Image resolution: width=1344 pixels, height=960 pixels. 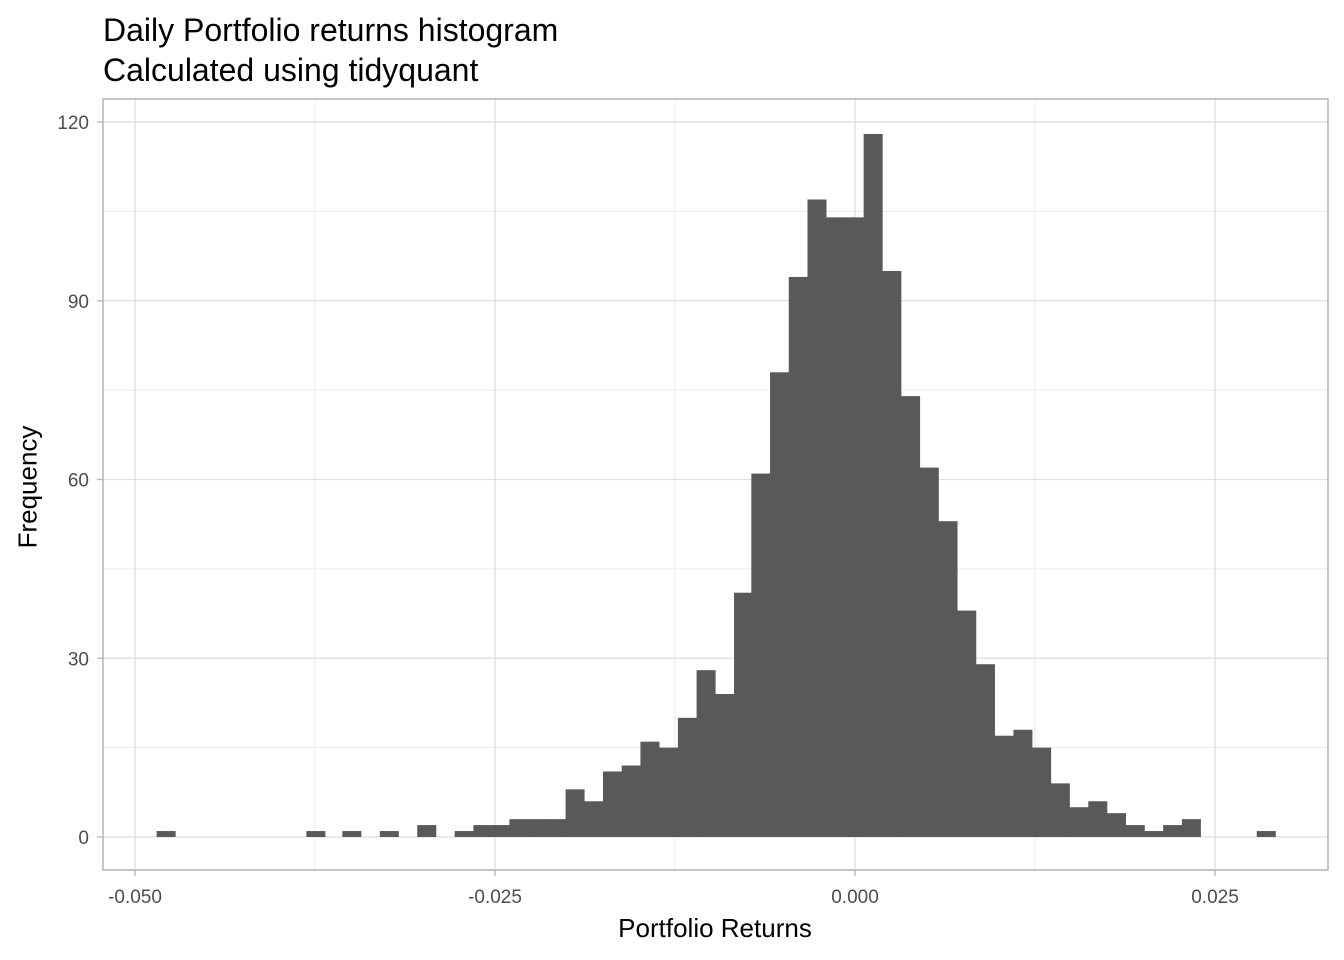 What do you see at coordinates (673, 889) in the screenshot?
I see `x-axis-ticks: -0.050 -0.025 0.000 0.025` at bounding box center [673, 889].